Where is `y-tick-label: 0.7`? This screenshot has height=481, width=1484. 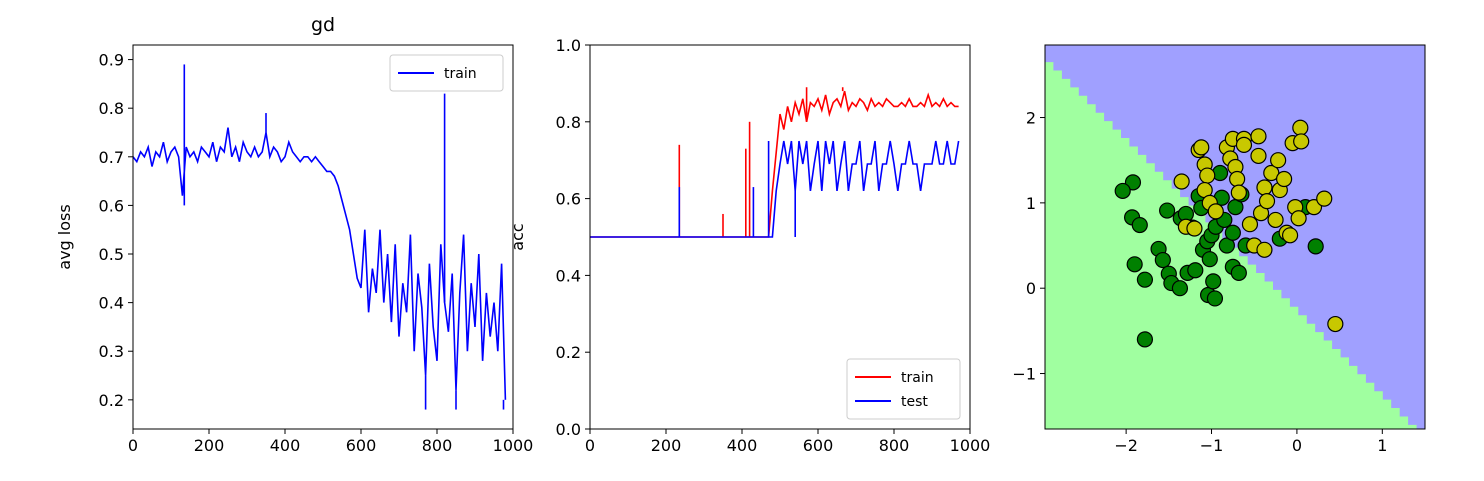 y-tick-label: 0.7 is located at coordinates (111, 157).